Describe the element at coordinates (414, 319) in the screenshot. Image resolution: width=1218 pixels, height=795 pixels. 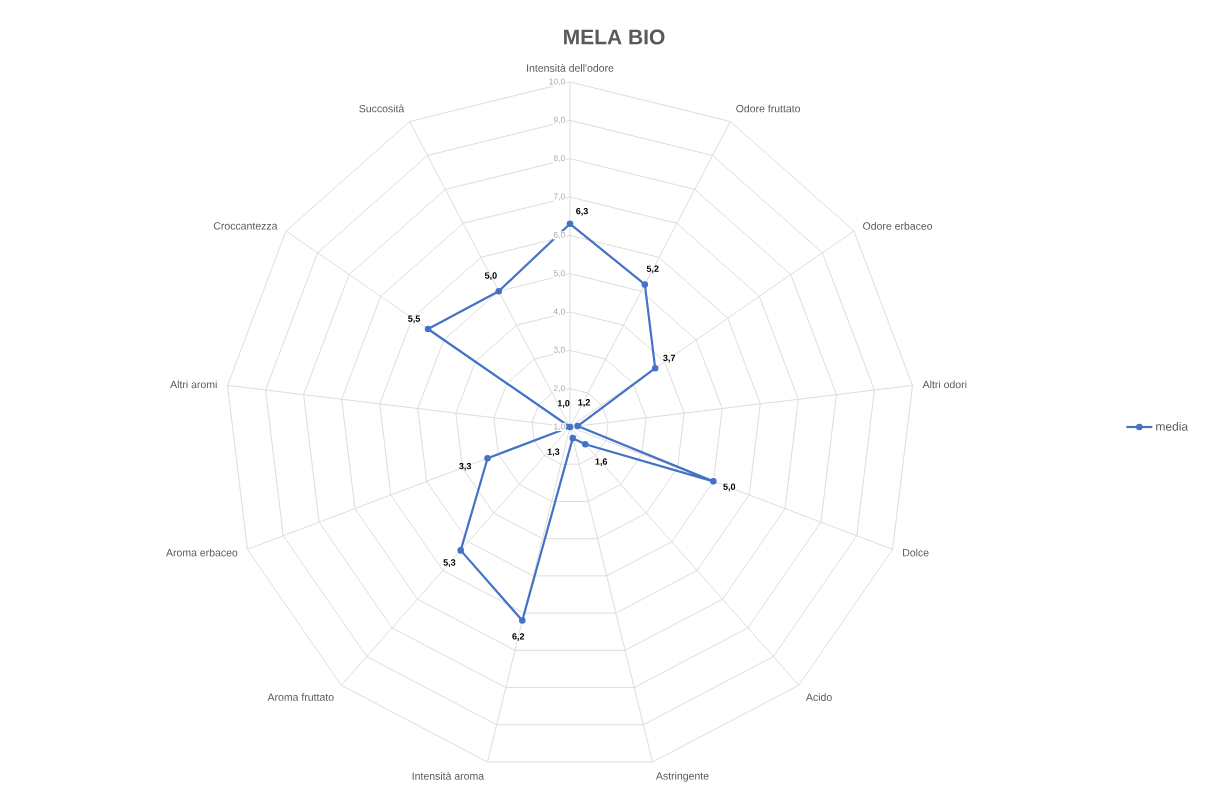
I see `data-label: 5,5` at that location.